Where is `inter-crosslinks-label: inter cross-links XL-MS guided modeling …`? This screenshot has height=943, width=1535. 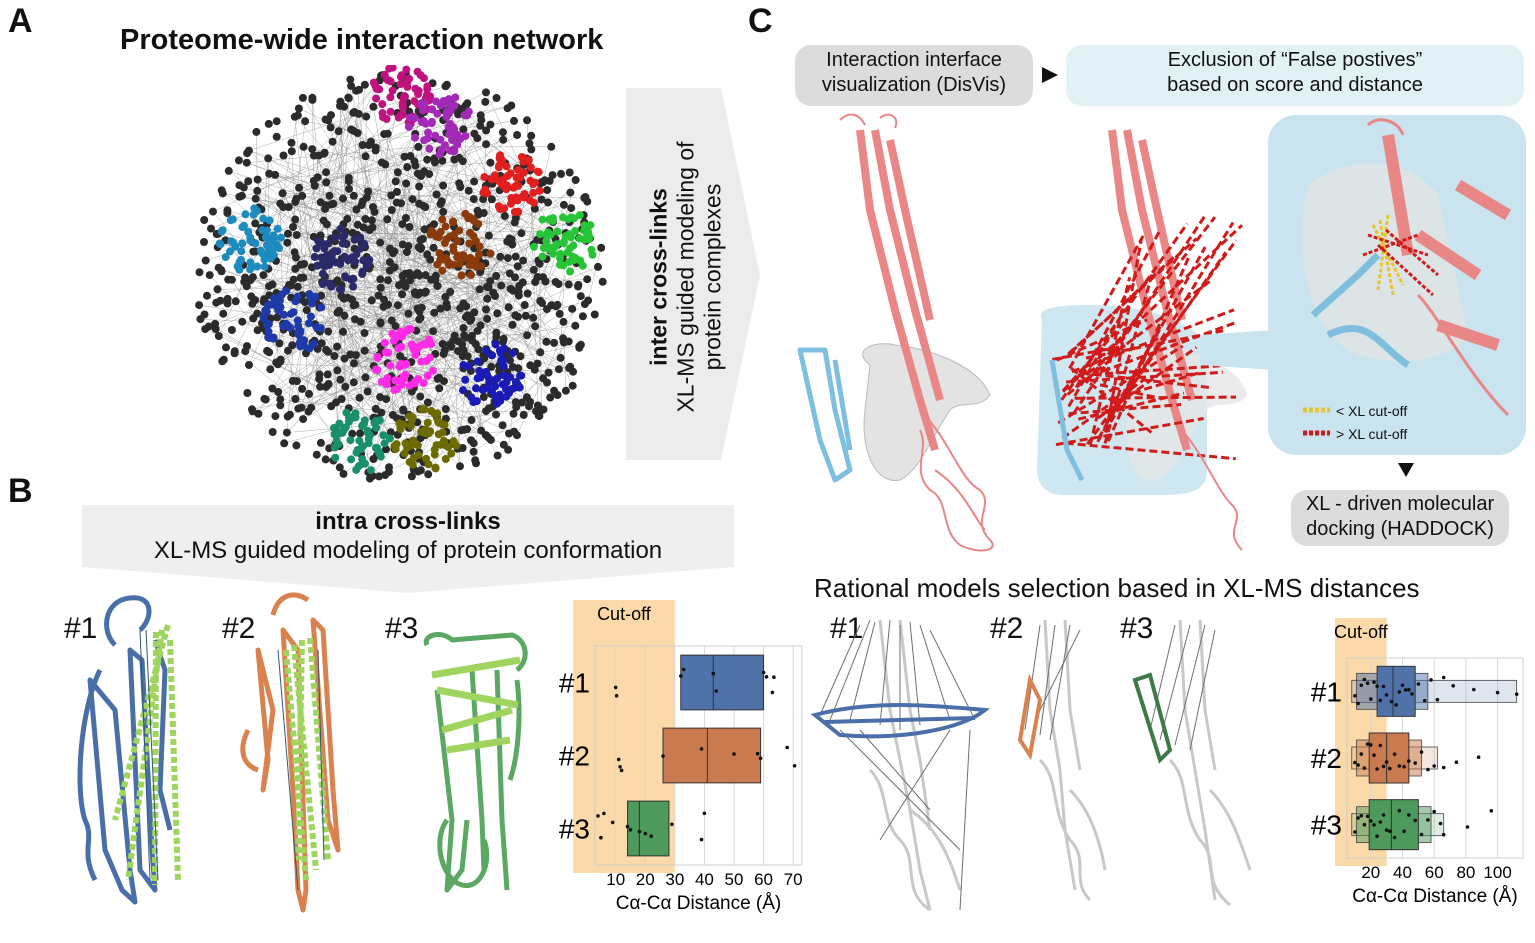
inter-crosslinks-label: inter cross-links XL-MS guided modeling … is located at coordinates (686, 277).